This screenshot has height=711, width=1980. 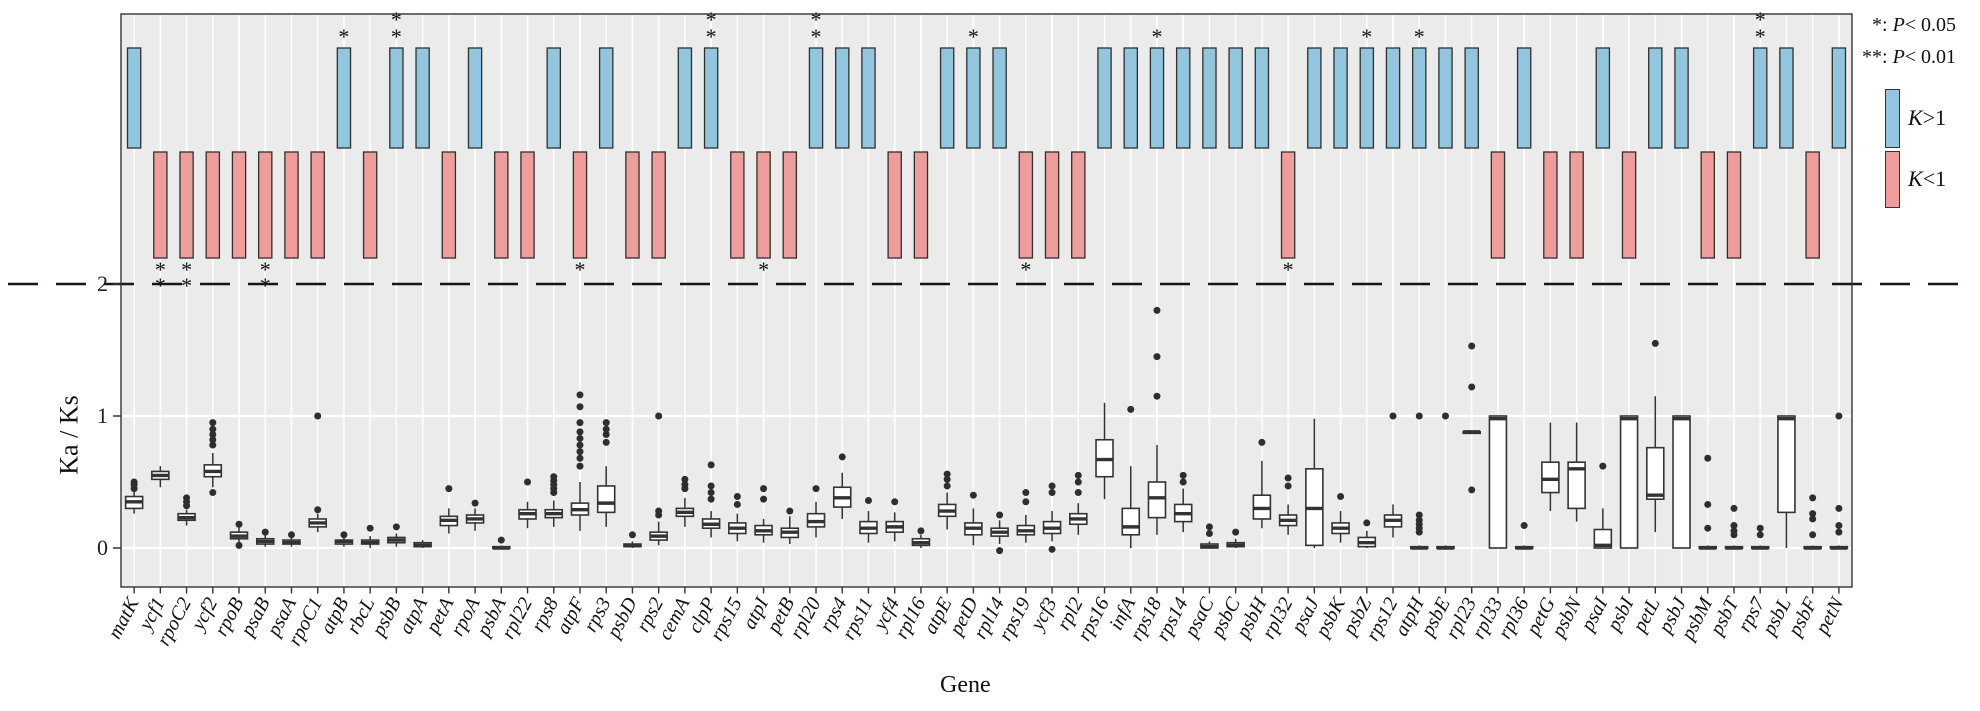 What do you see at coordinates (737, 346) in the screenshot?
I see `gene-column-rps15` at bounding box center [737, 346].